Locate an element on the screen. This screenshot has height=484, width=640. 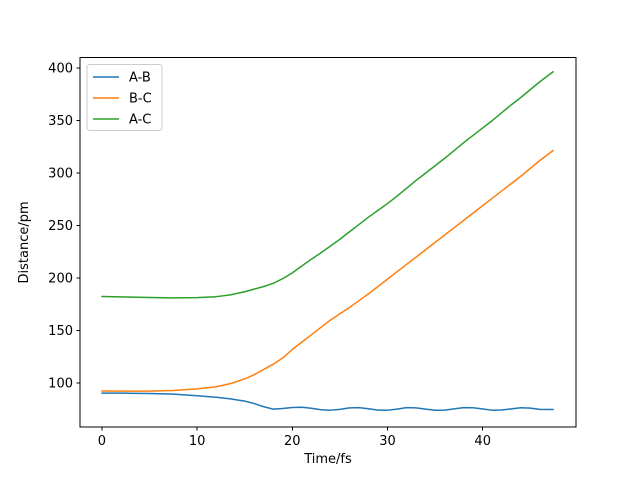
series-line-A-B is located at coordinates (327, 402).